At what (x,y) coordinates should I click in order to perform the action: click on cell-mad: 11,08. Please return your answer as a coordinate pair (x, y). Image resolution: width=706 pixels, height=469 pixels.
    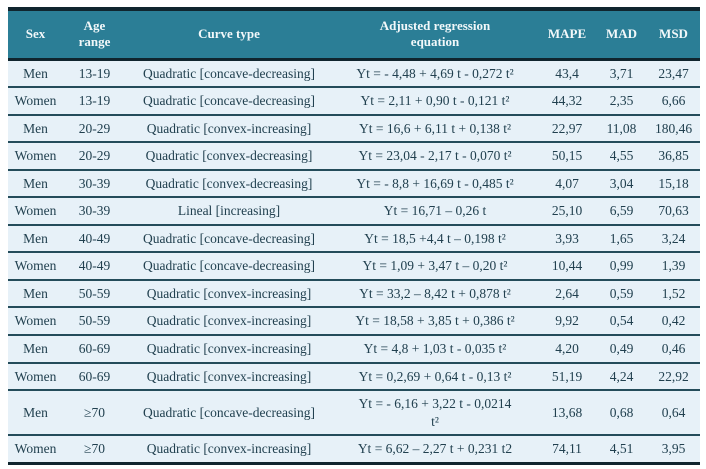
    Looking at the image, I should click on (621, 129).